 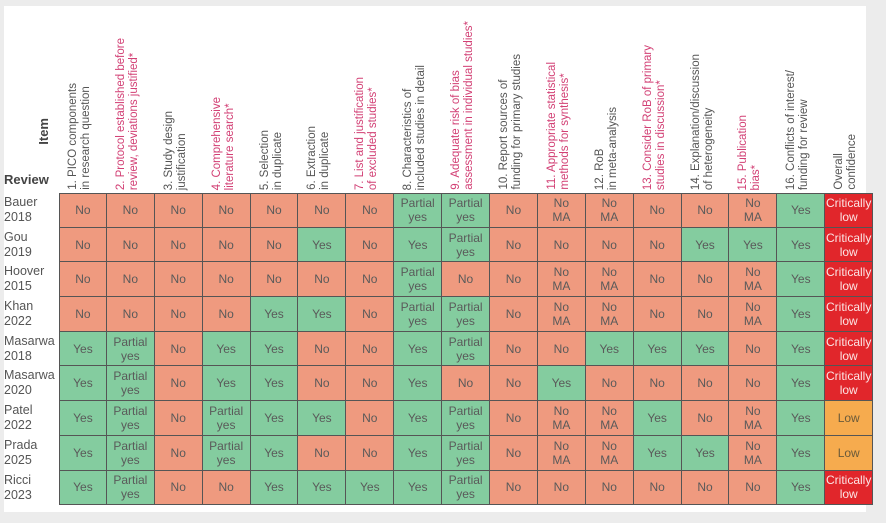 I want to click on review-name-line: 2018, so click(x=18, y=217).